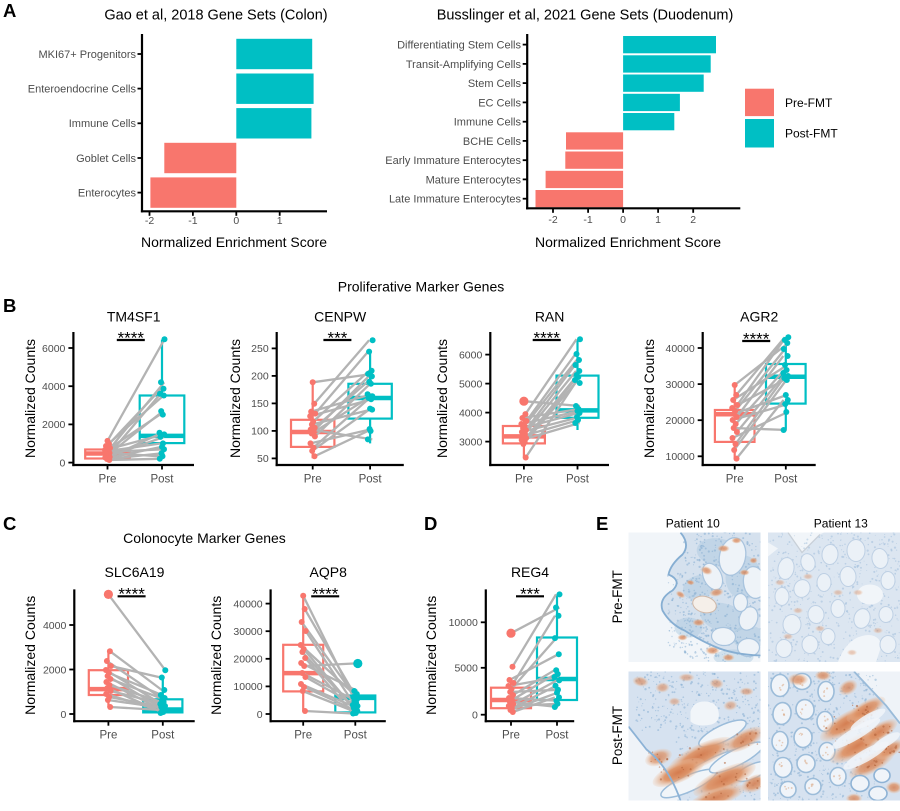 Image resolution: width=900 pixels, height=811 pixels. I want to click on svg-text: Late Immature Enterocytes, so click(455, 200).